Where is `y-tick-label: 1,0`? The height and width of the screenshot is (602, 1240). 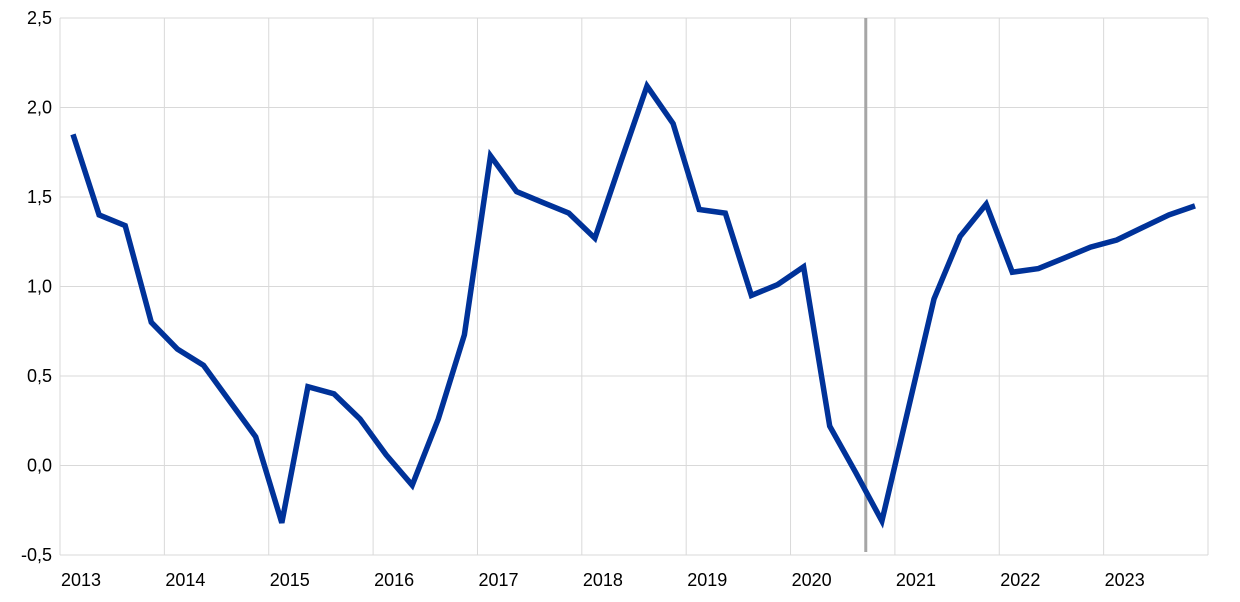
y-tick-label: 1,0 is located at coordinates (39, 287).